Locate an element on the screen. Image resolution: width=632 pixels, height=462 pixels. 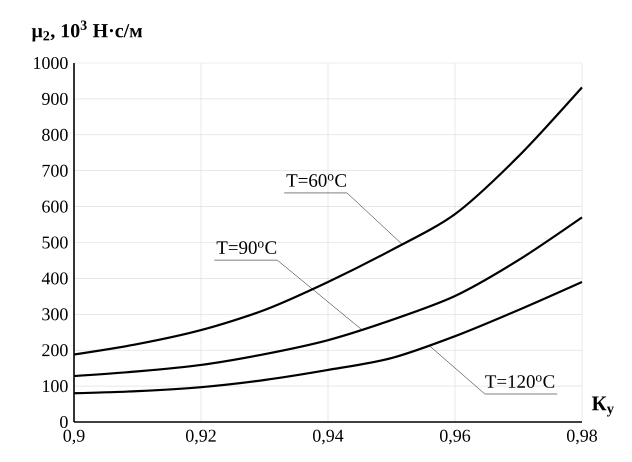
y-tick-label: 1000 is located at coordinates (51, 63).